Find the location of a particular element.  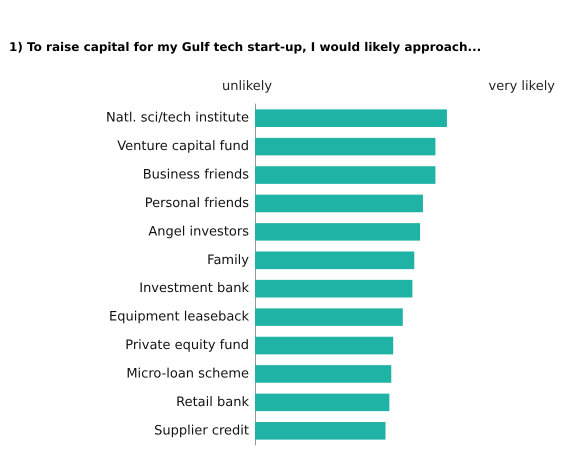

y-tick-label: Angel investors is located at coordinates (199, 232).